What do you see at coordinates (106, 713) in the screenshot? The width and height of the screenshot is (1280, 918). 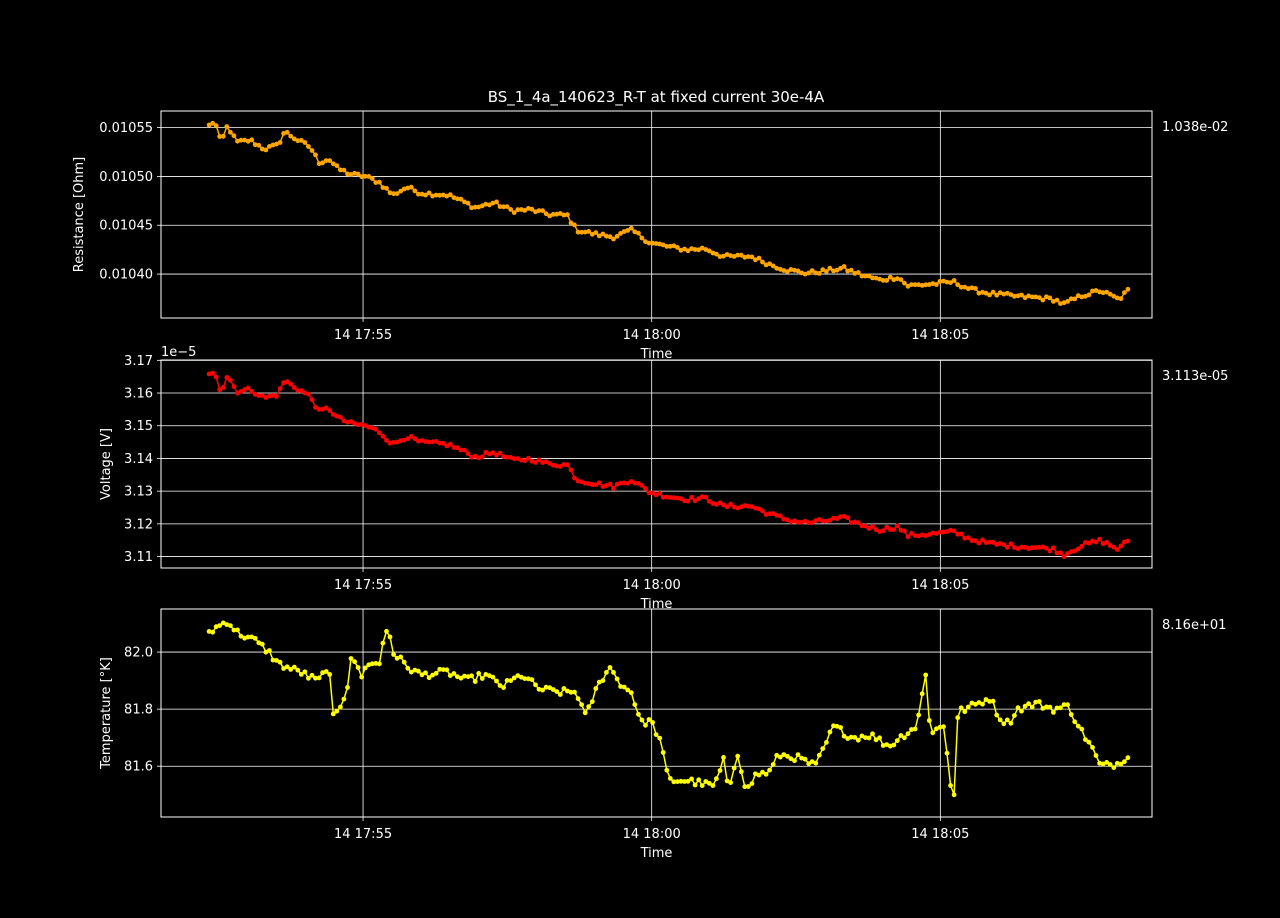 I see `y-axis-label: Temperature [°K]` at bounding box center [106, 713].